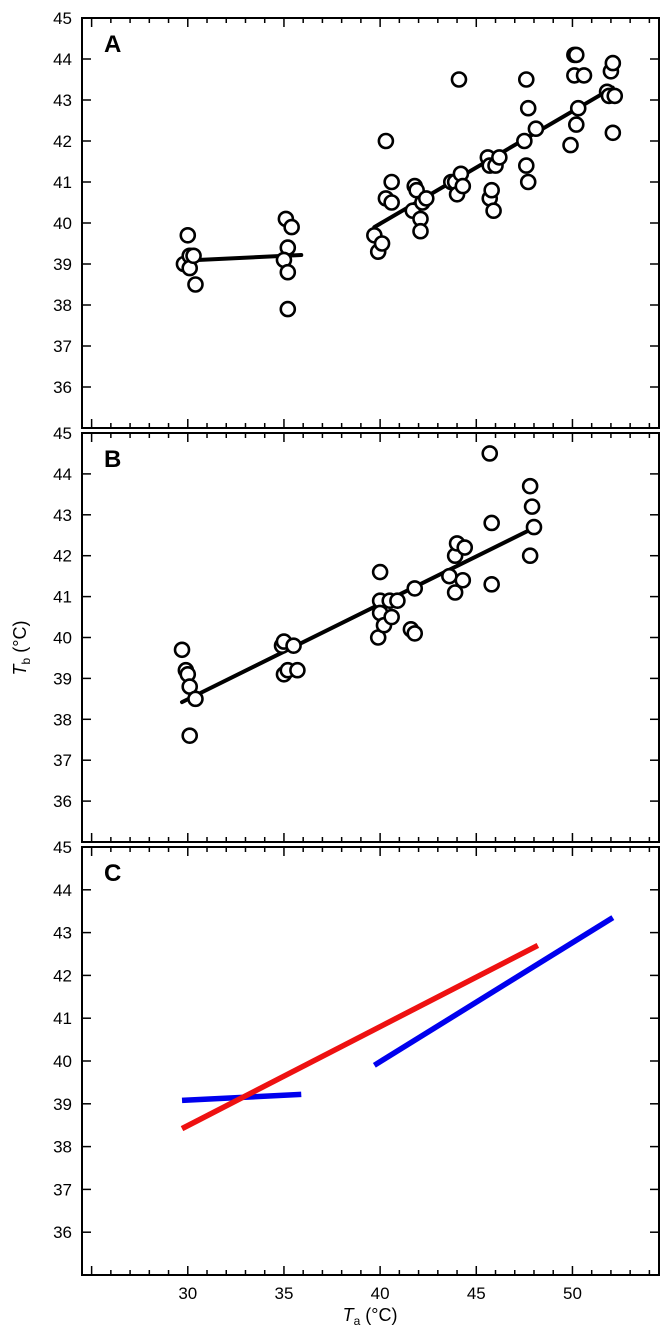 Image resolution: width=660 pixels, height=1332 pixels. Describe the element at coordinates (572, 1293) in the screenshot. I see `x-tick-label: 50` at that location.